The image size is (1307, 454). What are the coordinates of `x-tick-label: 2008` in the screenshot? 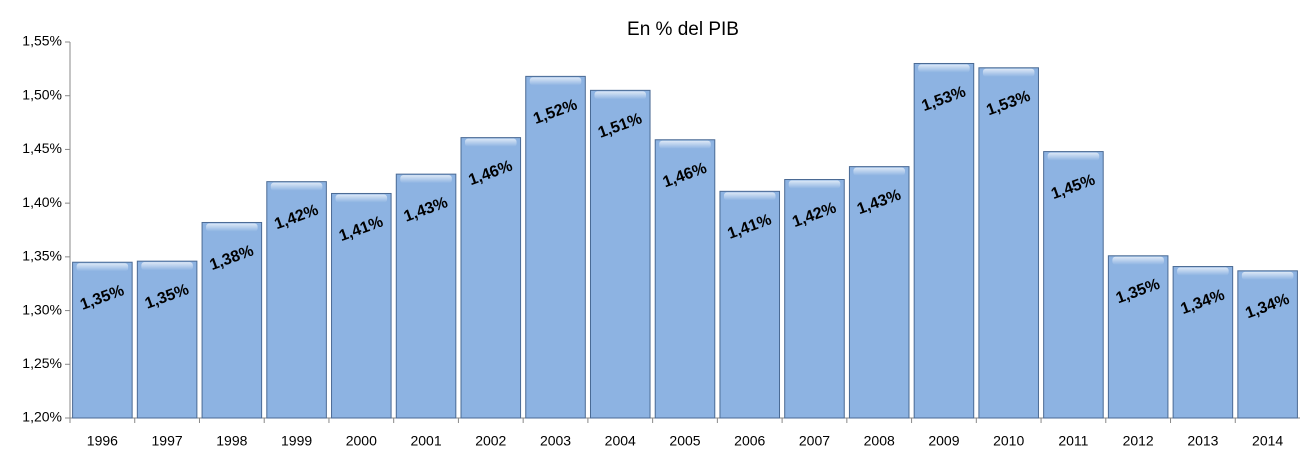 It's located at (879, 441).